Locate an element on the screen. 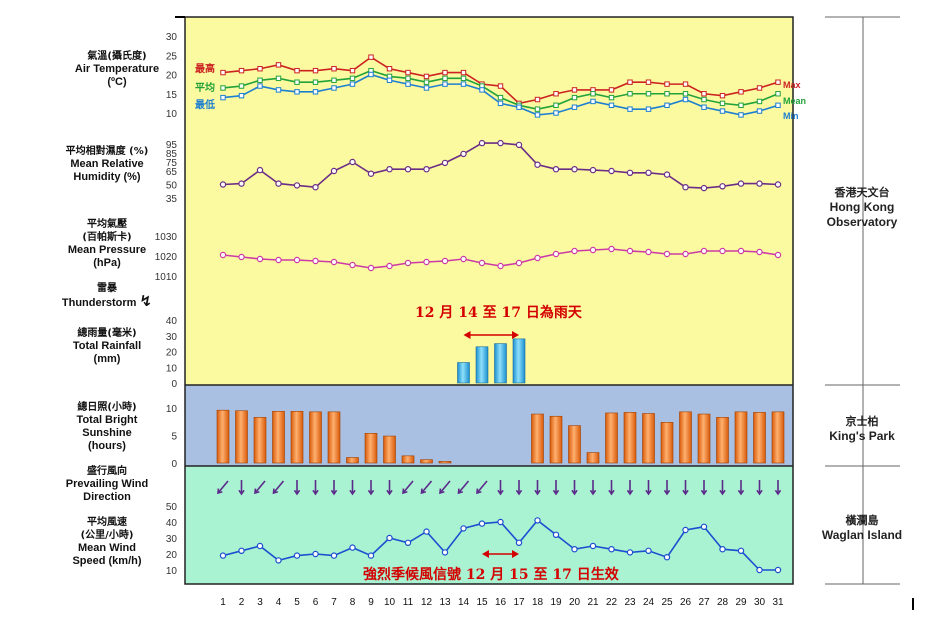  x-tick-label: 3 is located at coordinates (260, 602).